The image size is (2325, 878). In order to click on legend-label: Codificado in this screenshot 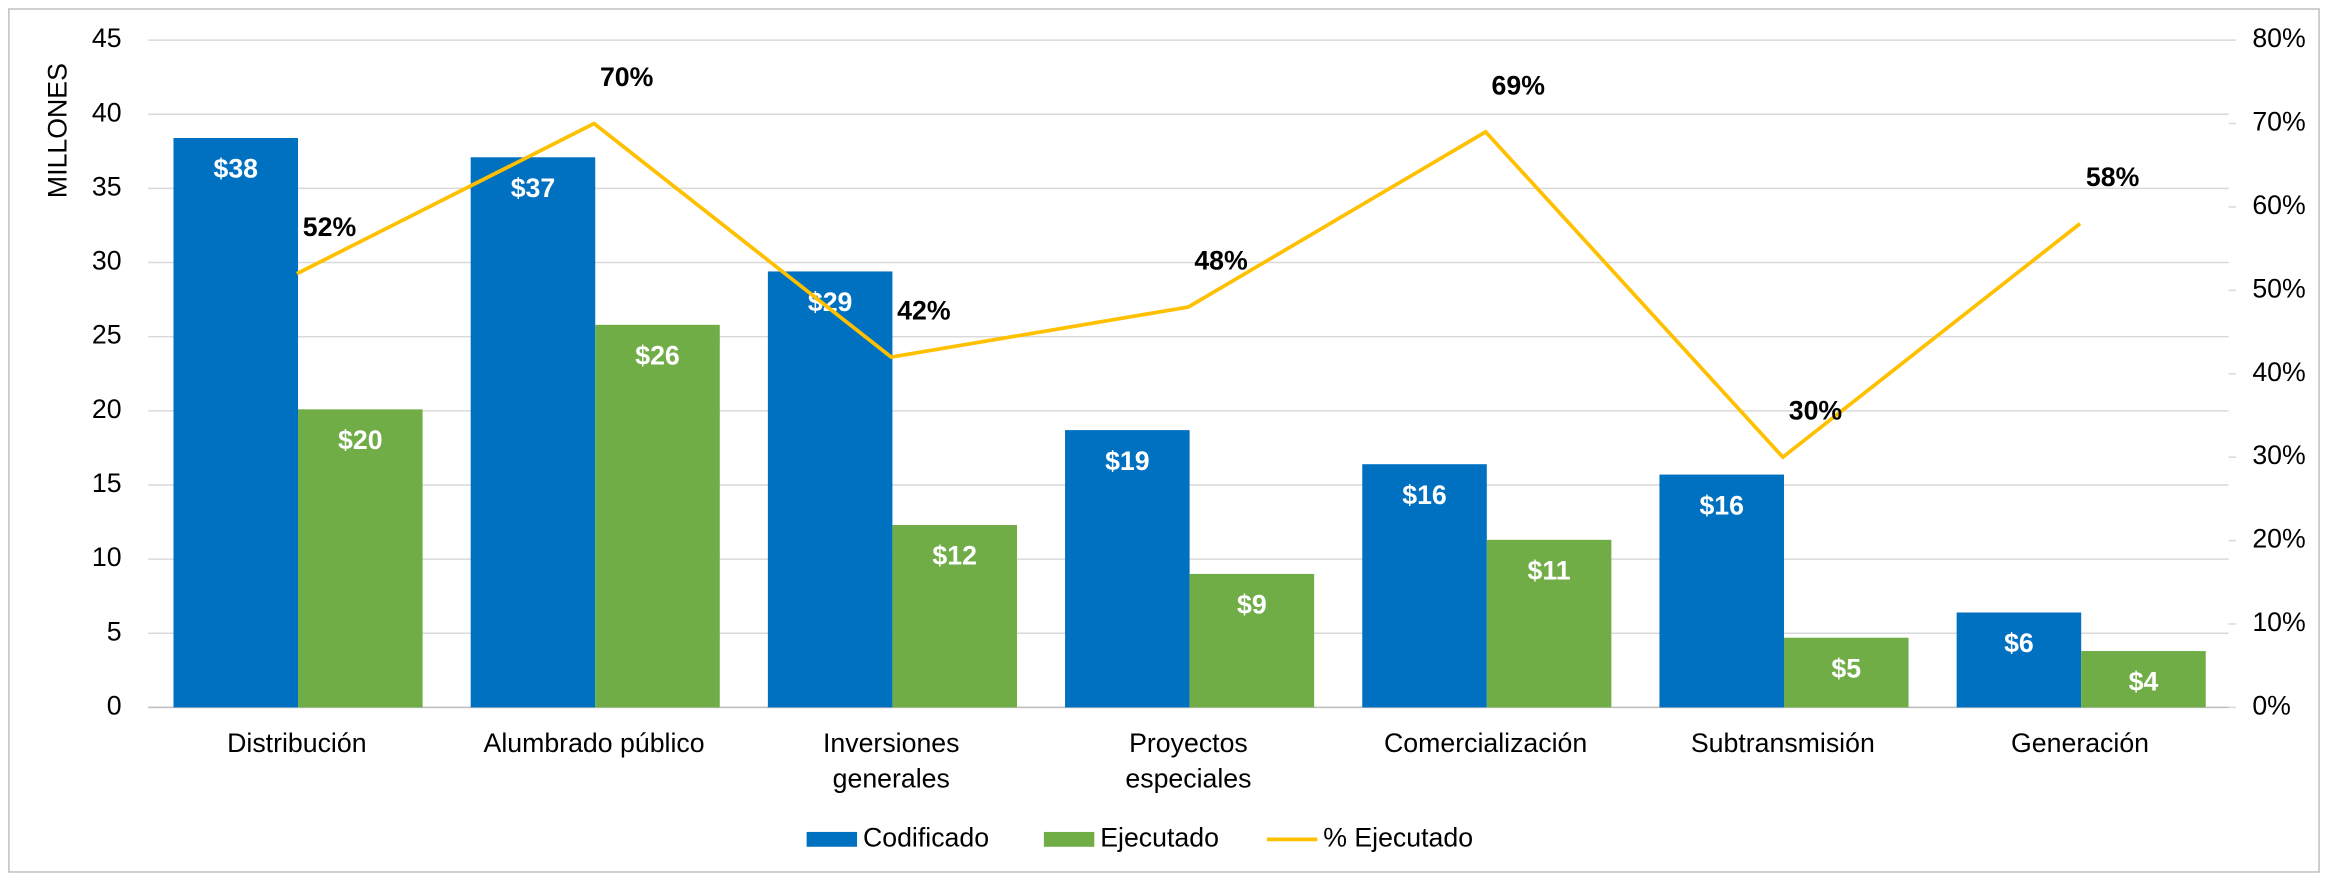, I will do `click(926, 837)`.